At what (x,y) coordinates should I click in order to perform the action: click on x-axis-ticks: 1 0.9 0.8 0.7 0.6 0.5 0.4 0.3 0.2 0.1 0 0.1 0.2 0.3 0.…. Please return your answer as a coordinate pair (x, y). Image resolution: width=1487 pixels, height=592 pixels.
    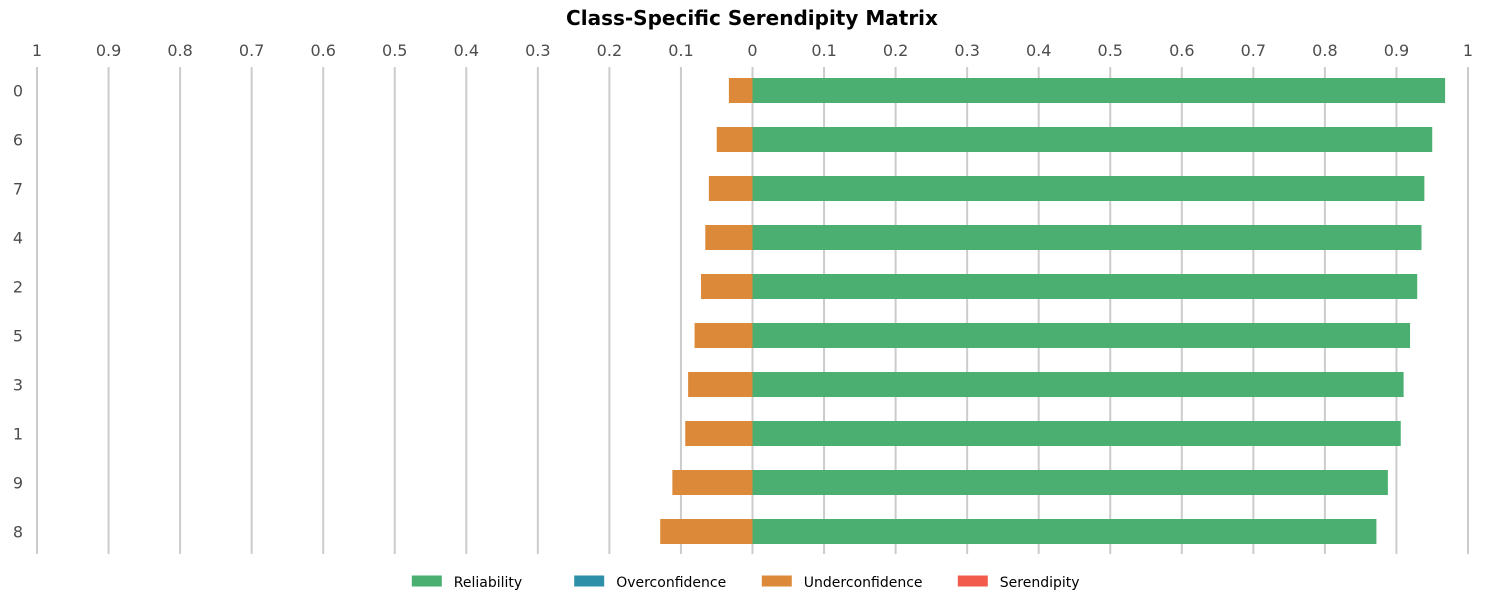
    Looking at the image, I should click on (752, 50).